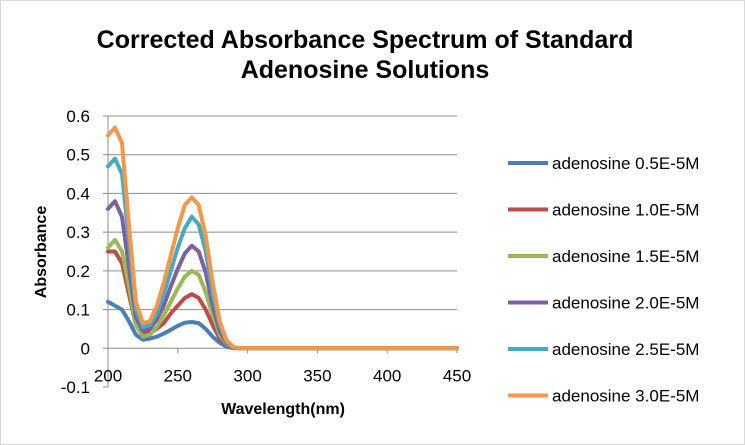 The height and width of the screenshot is (445, 745). What do you see at coordinates (387, 375) in the screenshot?
I see `x-tick-label: 400` at bounding box center [387, 375].